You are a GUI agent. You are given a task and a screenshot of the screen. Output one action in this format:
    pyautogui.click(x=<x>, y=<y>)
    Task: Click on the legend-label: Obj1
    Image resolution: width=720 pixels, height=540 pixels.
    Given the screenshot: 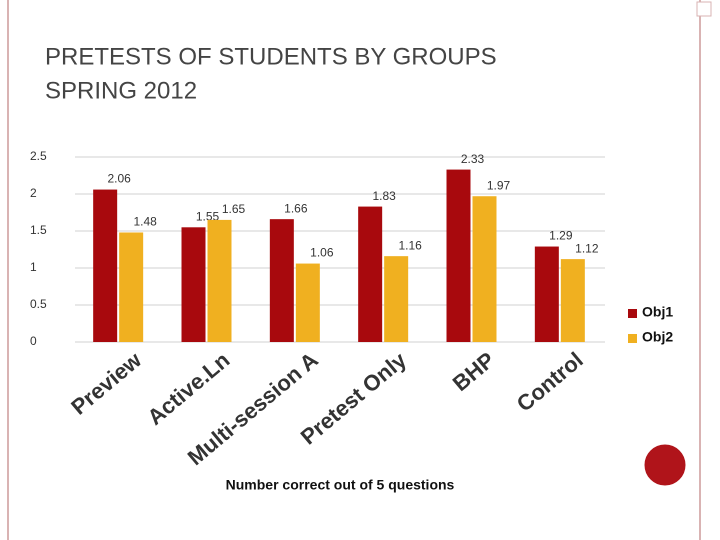 What is the action you would take?
    pyautogui.click(x=657, y=312)
    